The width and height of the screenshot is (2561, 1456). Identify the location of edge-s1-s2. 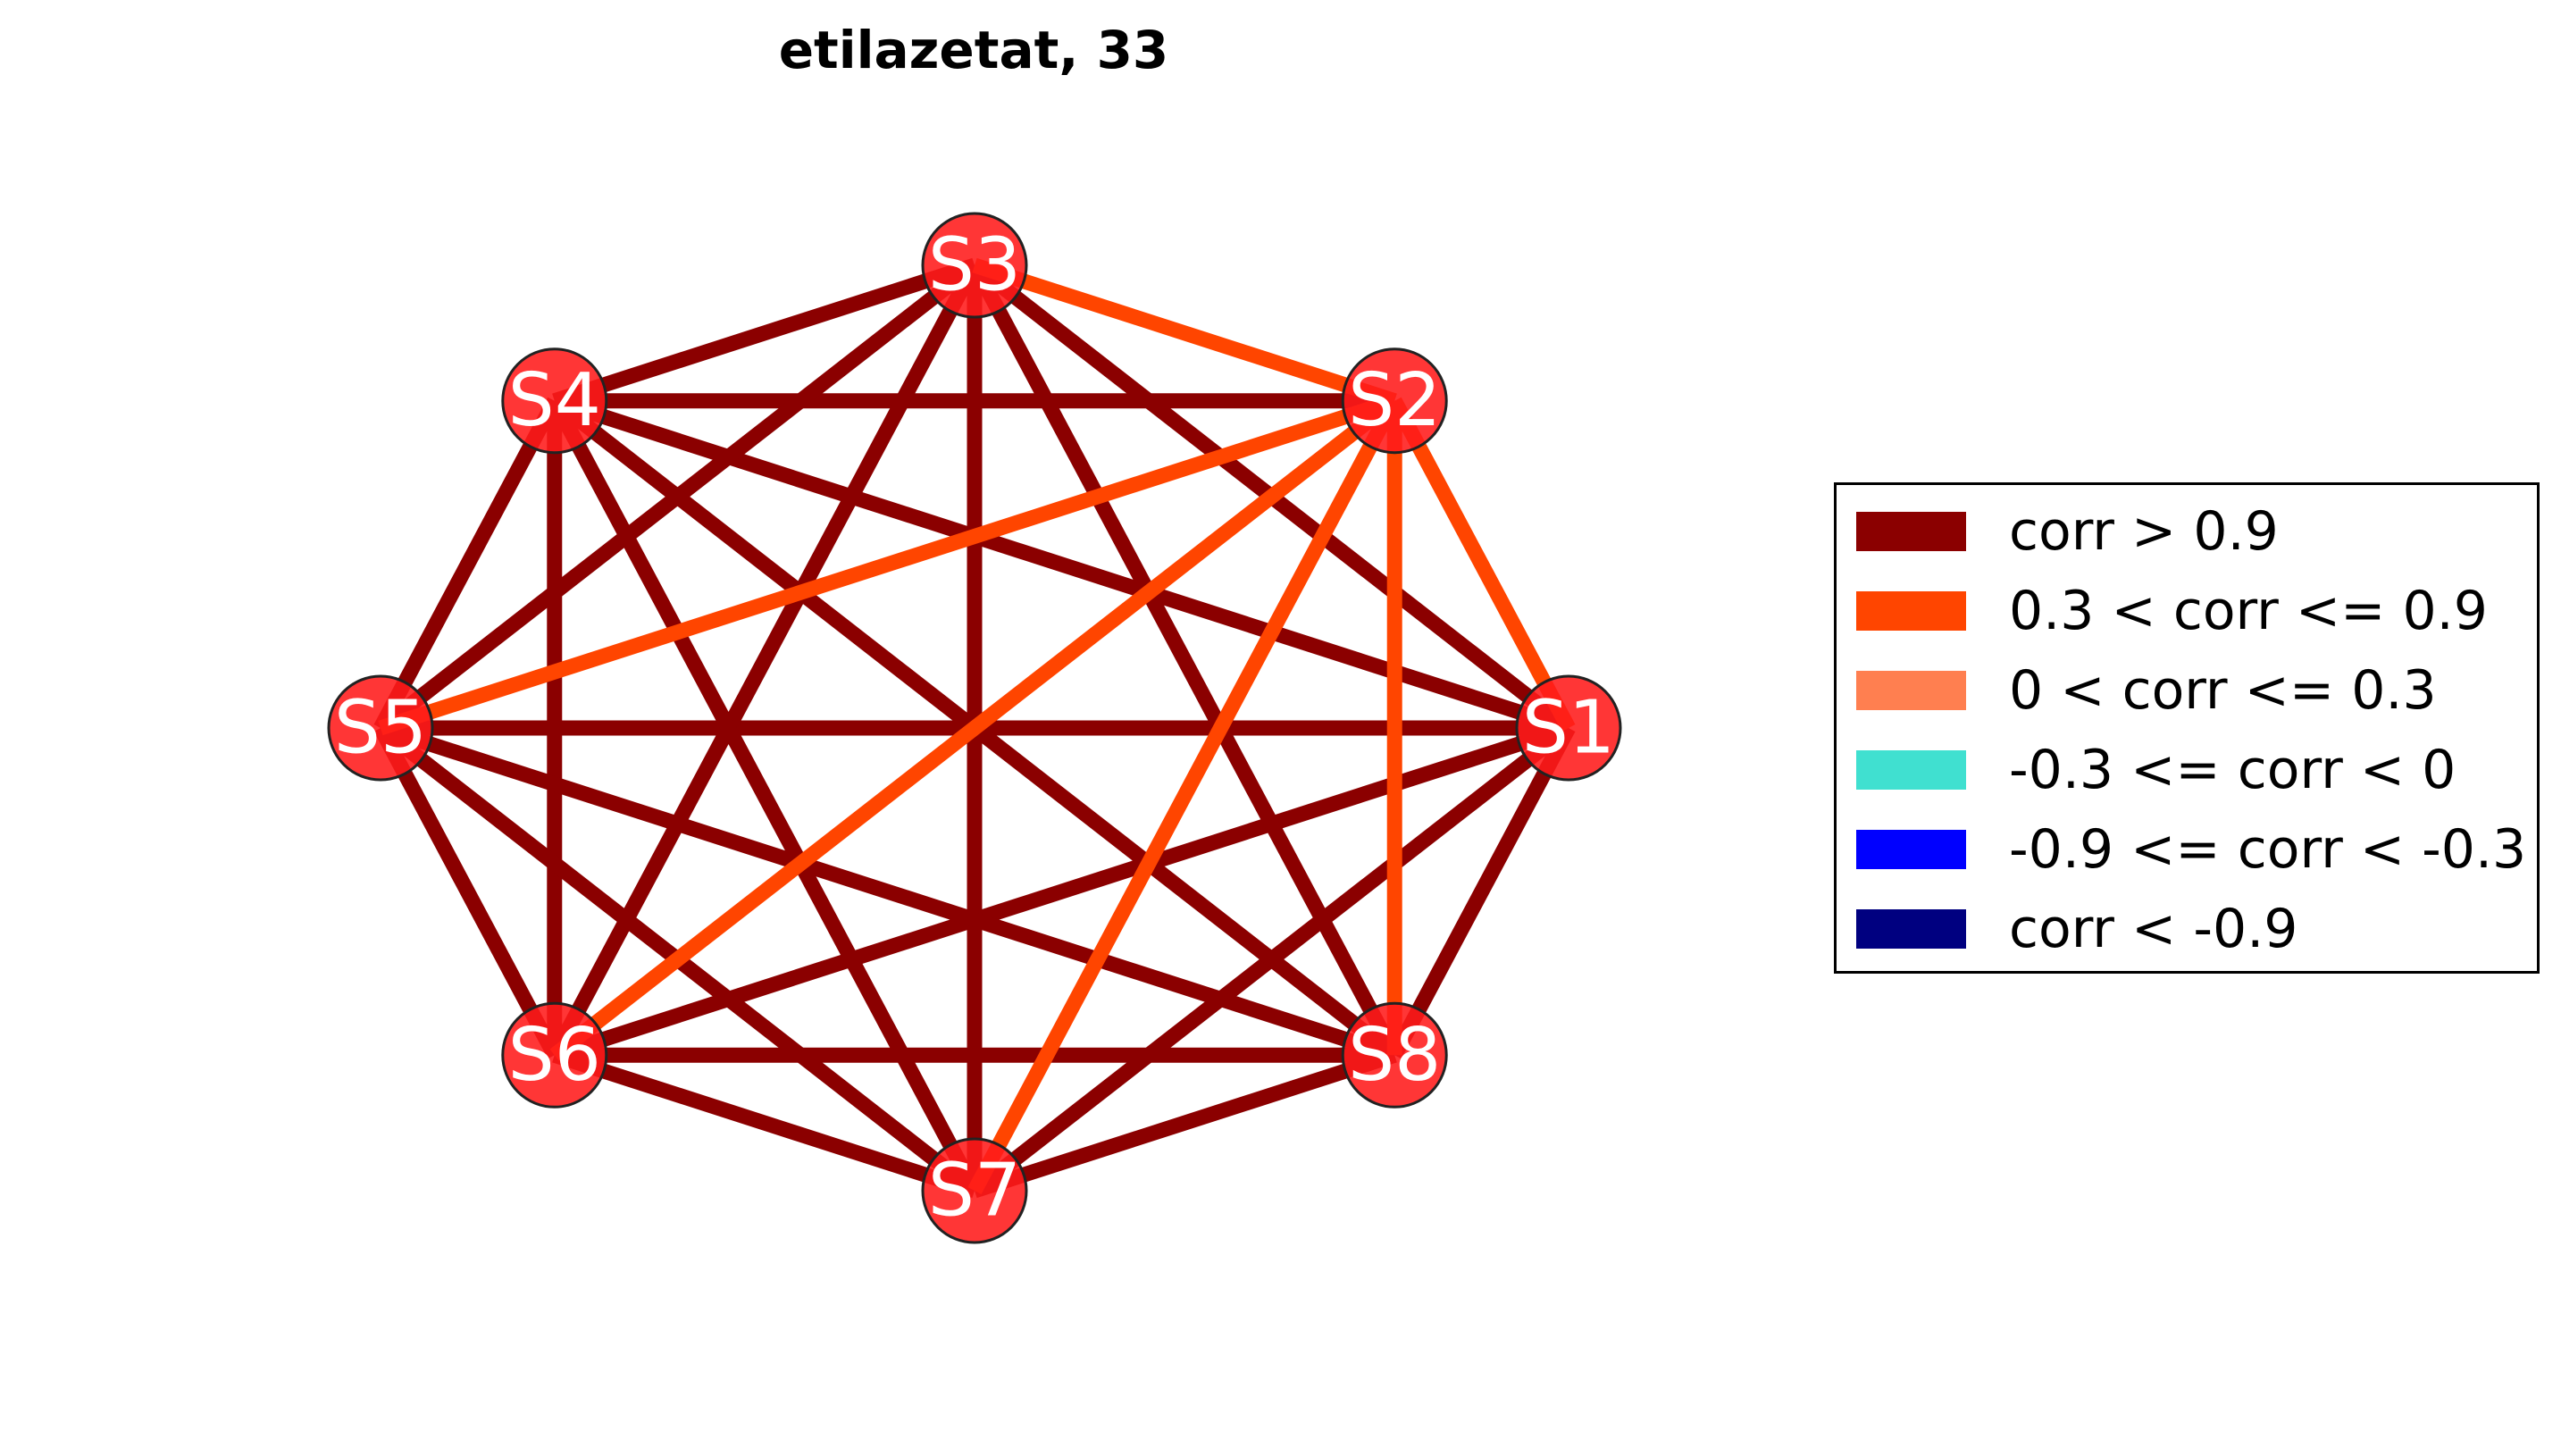
(1481, 564).